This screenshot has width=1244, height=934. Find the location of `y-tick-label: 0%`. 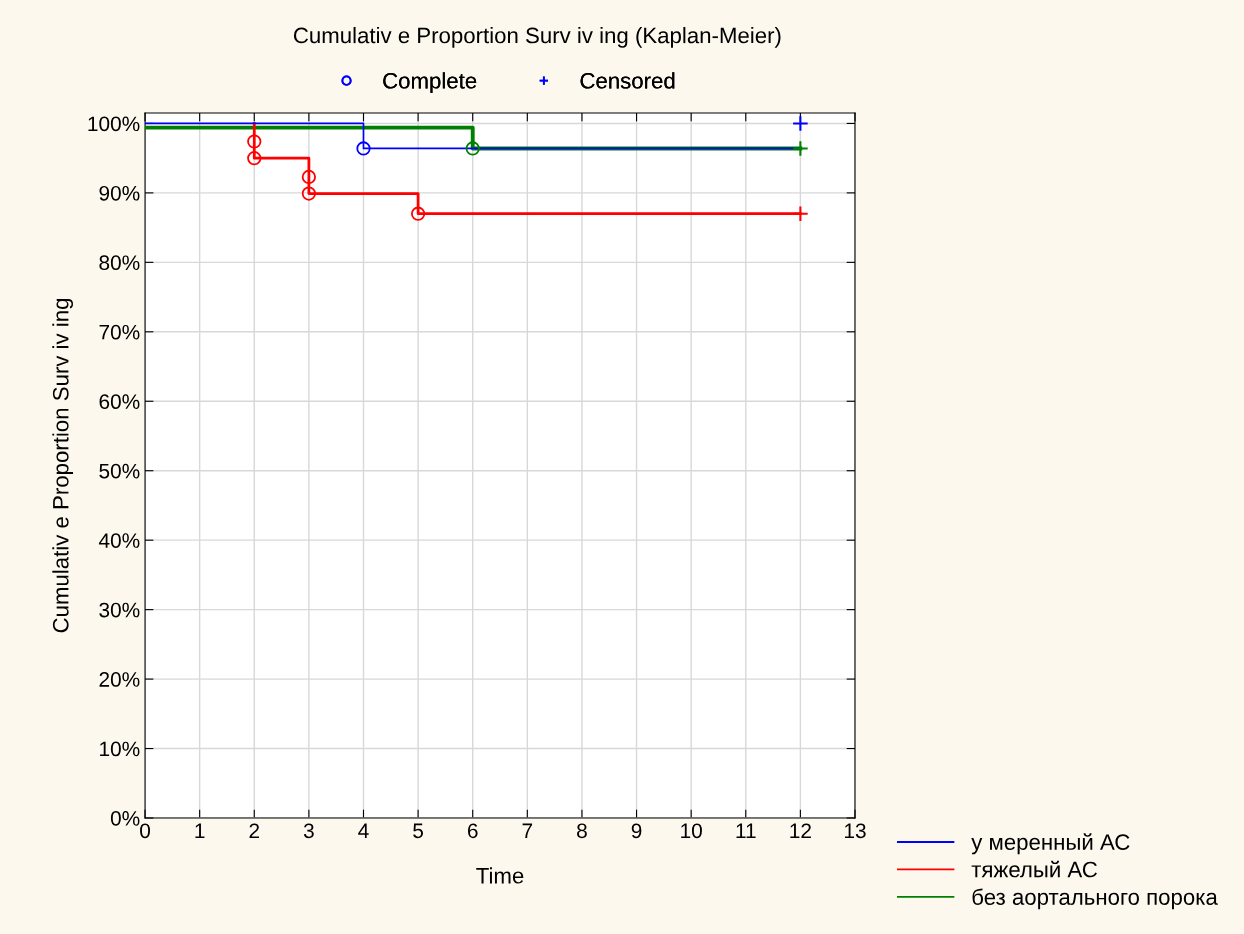

y-tick-label: 0% is located at coordinates (125, 818).